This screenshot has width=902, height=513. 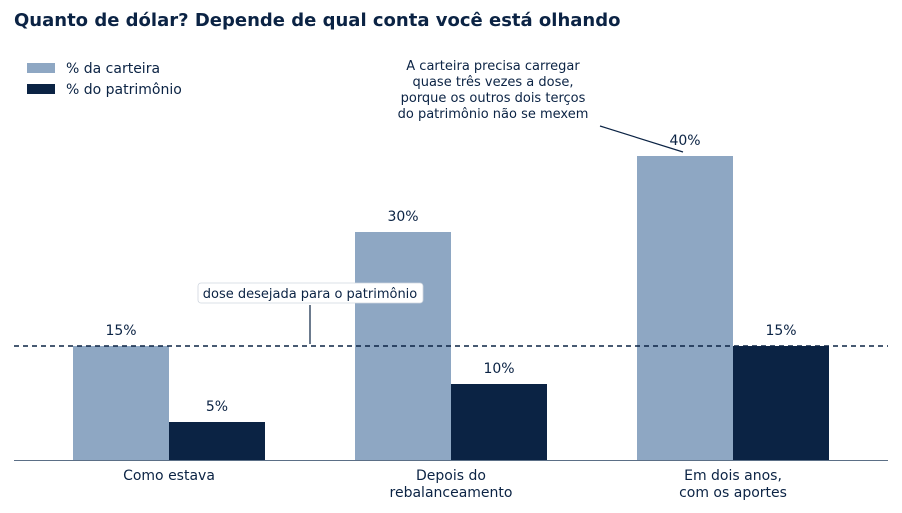 What do you see at coordinates (492, 82) in the screenshot?
I see `annotation-line: quase três vezes a dose,` at bounding box center [492, 82].